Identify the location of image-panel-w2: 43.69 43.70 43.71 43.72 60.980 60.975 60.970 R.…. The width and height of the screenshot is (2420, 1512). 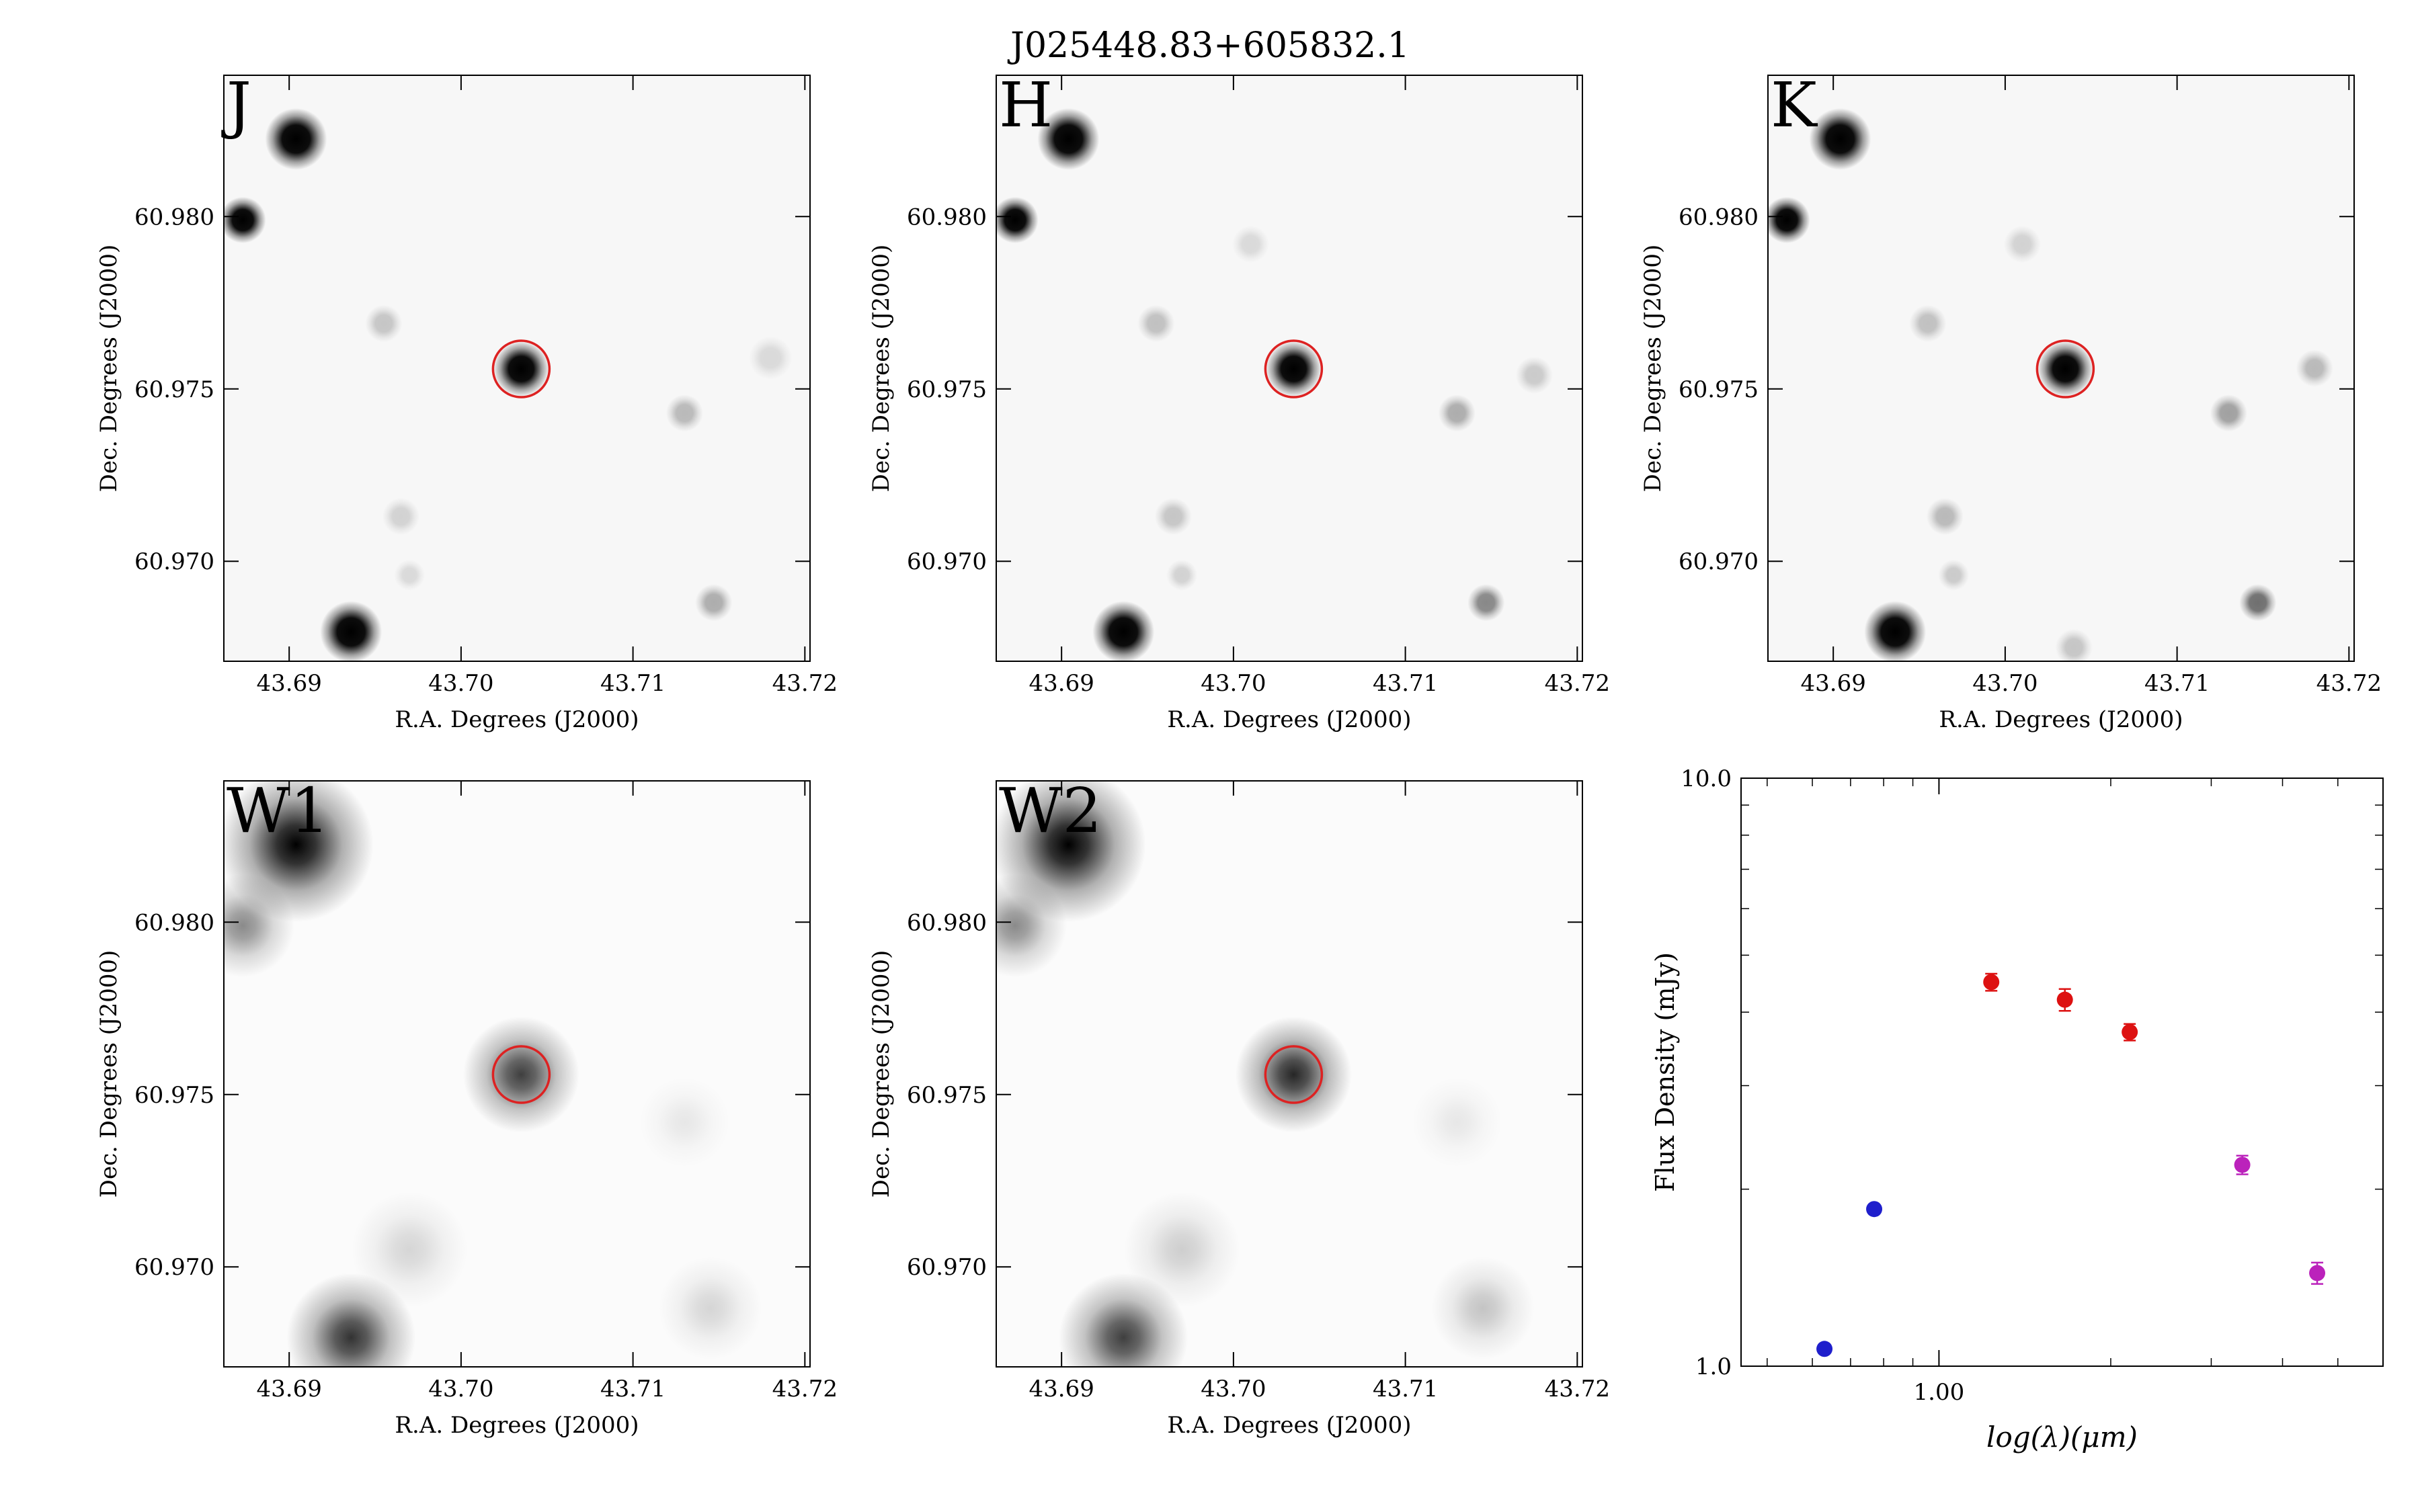
(1239, 1107).